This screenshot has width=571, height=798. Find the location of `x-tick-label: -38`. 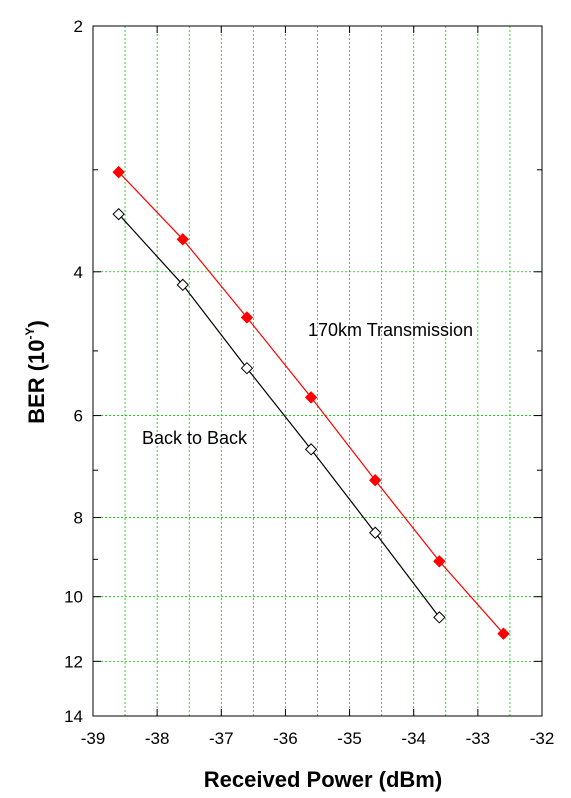

x-tick-label: -38 is located at coordinates (157, 738).